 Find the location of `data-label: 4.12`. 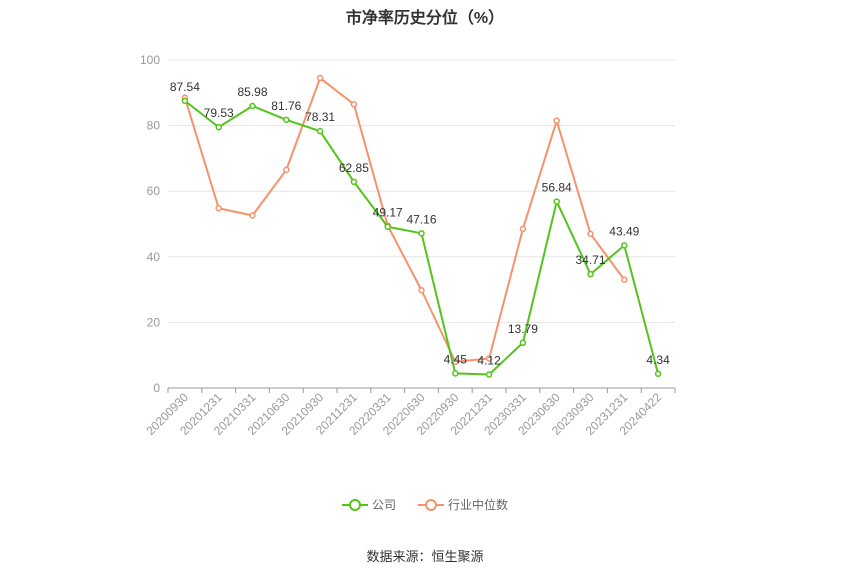

data-label: 4.12 is located at coordinates (489, 360).